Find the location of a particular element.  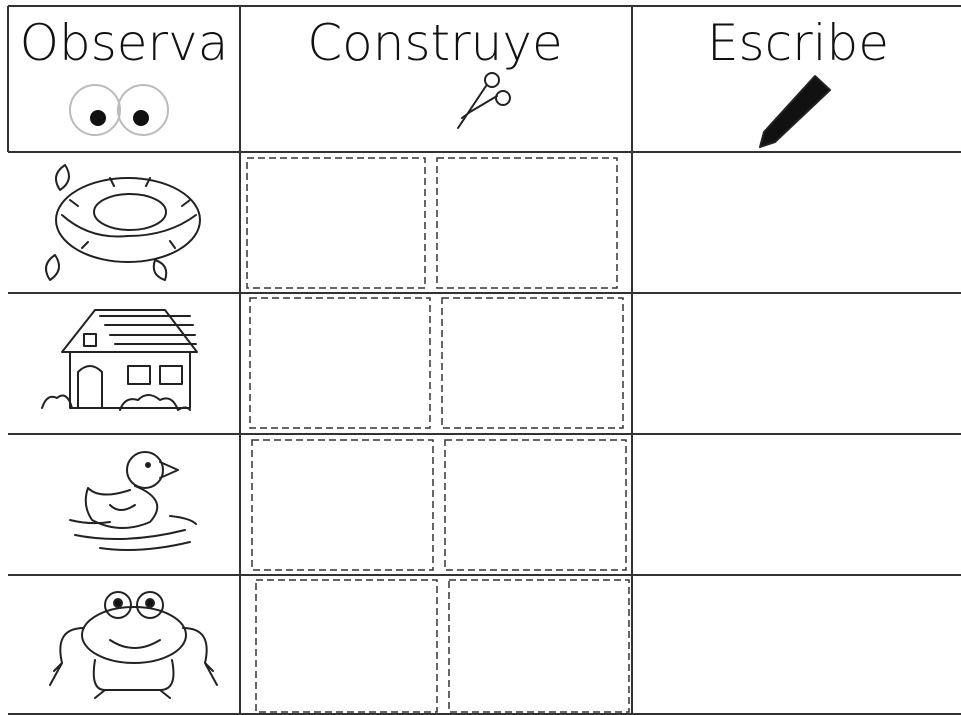

column-header: Observa is located at coordinates (124, 43).